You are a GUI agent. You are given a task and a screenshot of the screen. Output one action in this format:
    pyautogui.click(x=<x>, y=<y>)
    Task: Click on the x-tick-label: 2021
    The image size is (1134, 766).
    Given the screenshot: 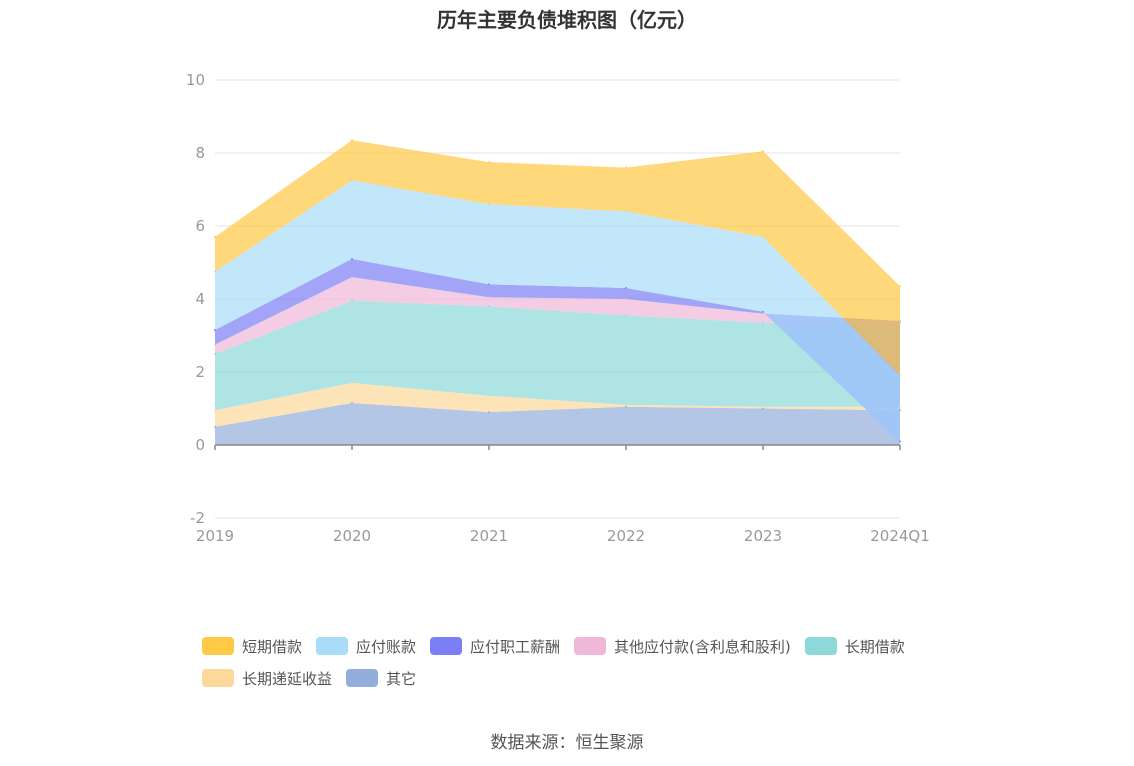 What is the action you would take?
    pyautogui.click(x=489, y=536)
    